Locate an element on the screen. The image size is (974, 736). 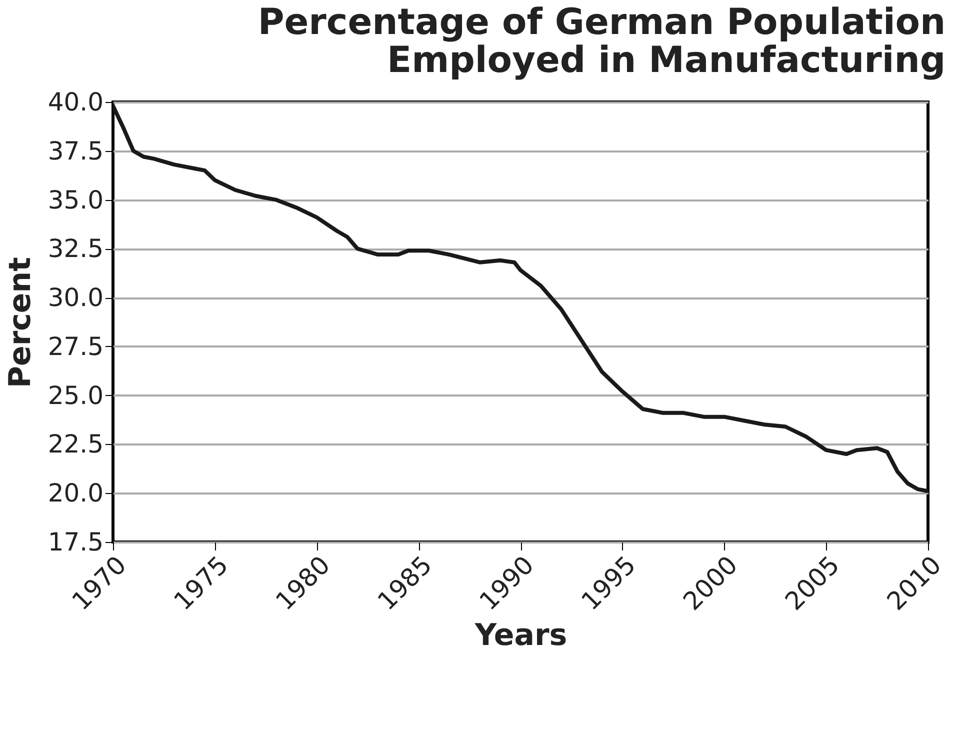
x-axis-title: Years is located at coordinates (521, 636).